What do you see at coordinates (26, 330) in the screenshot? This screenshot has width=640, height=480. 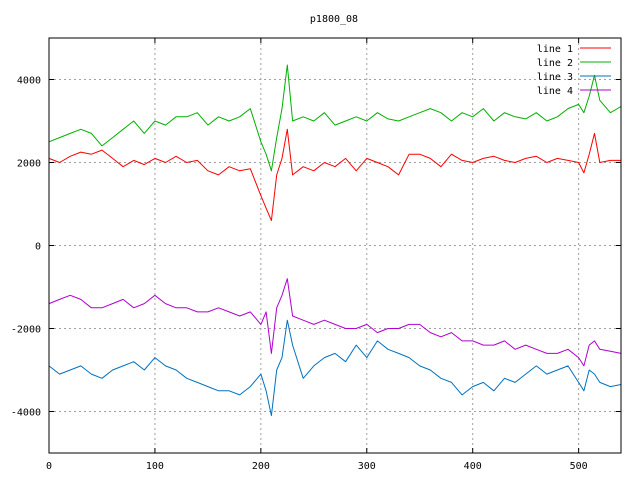 I see `y-tick-label: -2000` at bounding box center [26, 330].